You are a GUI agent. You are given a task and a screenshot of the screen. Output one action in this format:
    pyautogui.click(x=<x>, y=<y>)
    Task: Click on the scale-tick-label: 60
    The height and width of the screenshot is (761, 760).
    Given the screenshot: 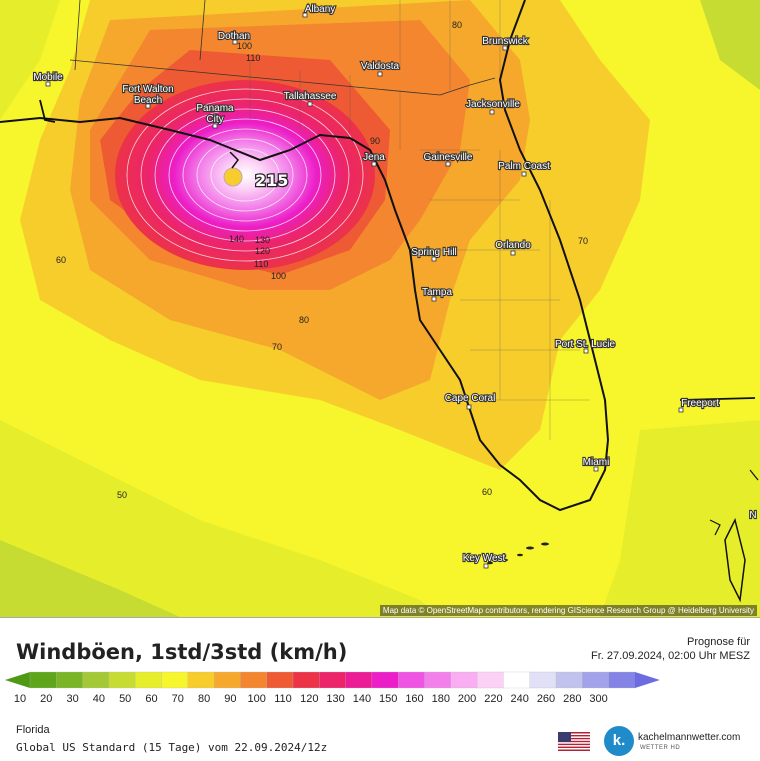 What is the action you would take?
    pyautogui.click(x=151, y=699)
    